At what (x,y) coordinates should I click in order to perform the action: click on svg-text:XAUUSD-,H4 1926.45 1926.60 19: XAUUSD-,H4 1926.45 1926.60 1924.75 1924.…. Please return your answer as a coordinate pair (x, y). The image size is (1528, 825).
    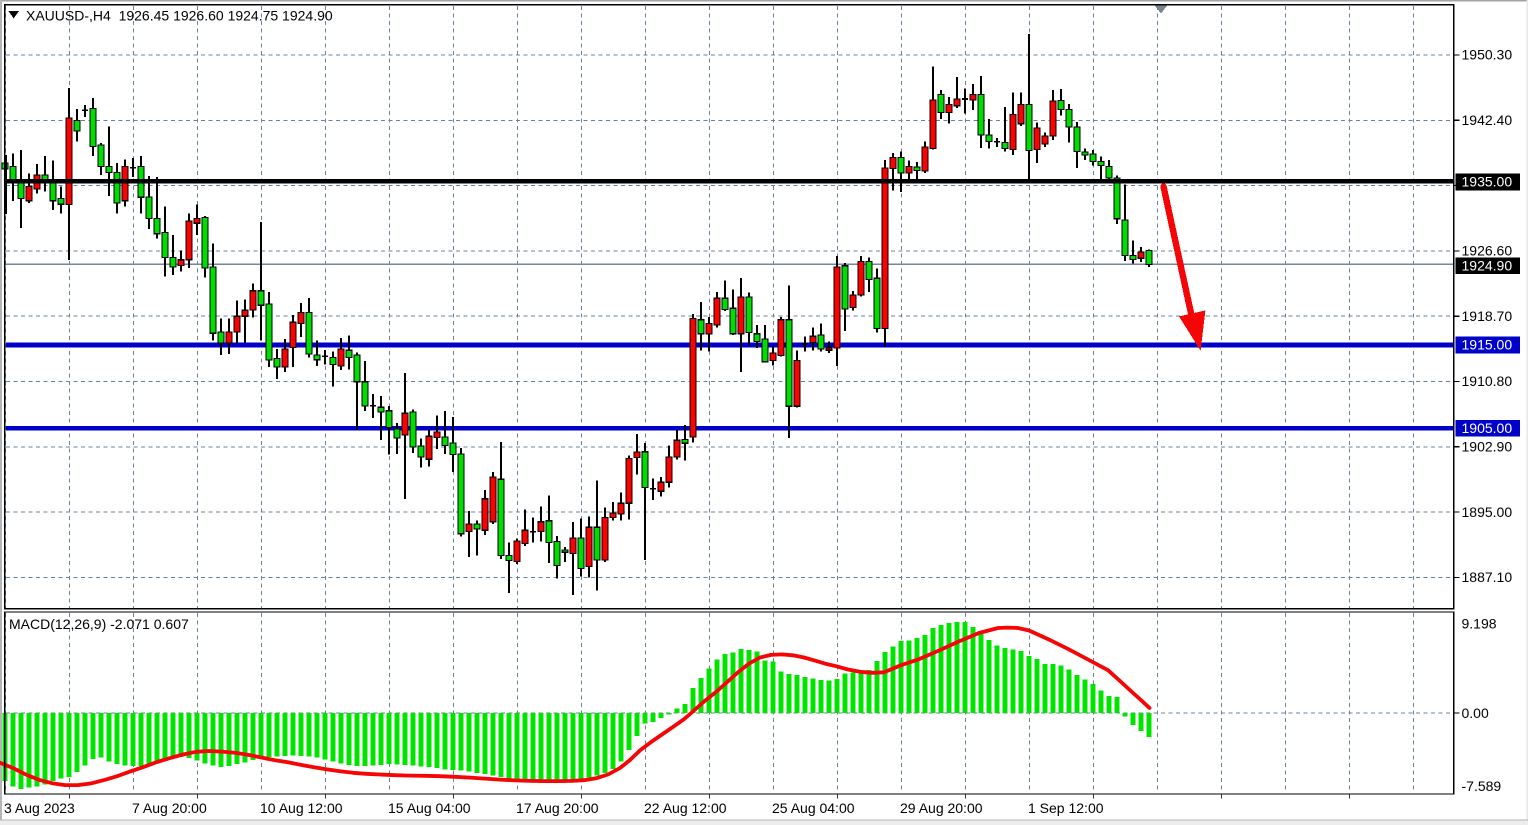
    Looking at the image, I should click on (179, 16).